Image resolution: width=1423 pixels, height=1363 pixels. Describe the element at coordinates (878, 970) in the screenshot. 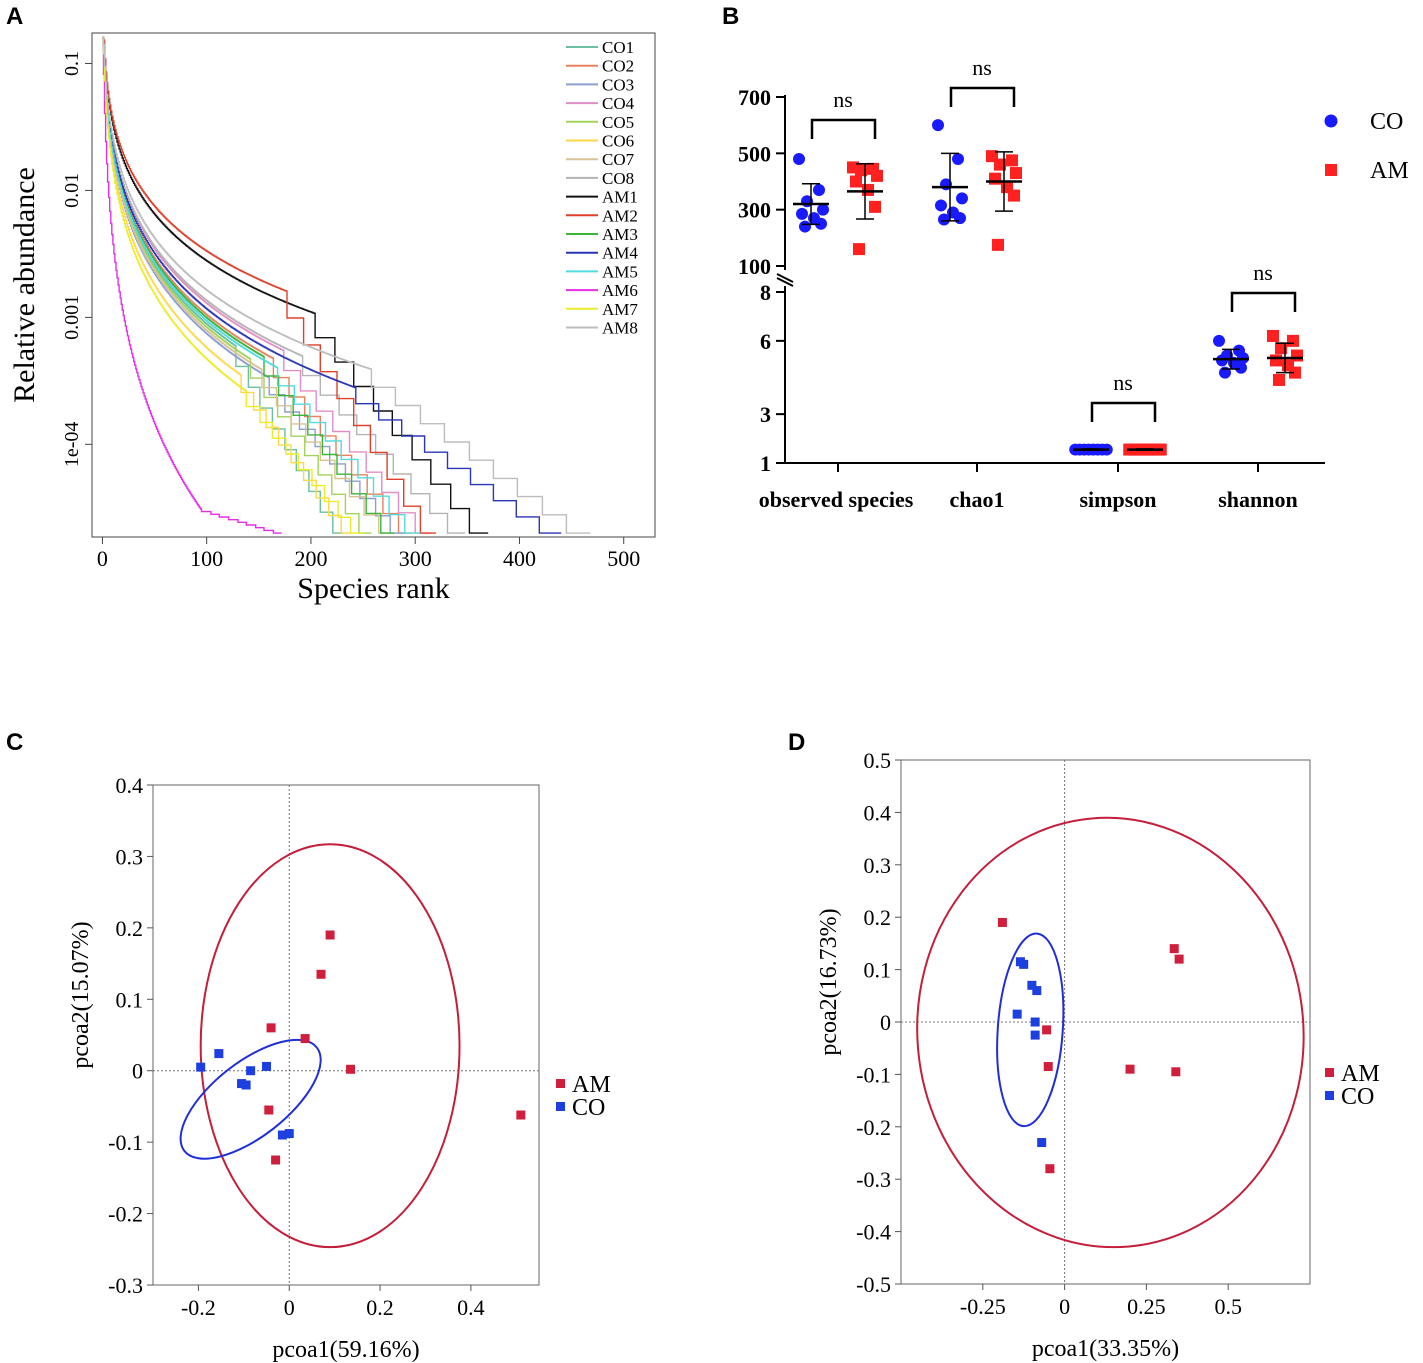

I see `y-tick-label: 0.1` at that location.